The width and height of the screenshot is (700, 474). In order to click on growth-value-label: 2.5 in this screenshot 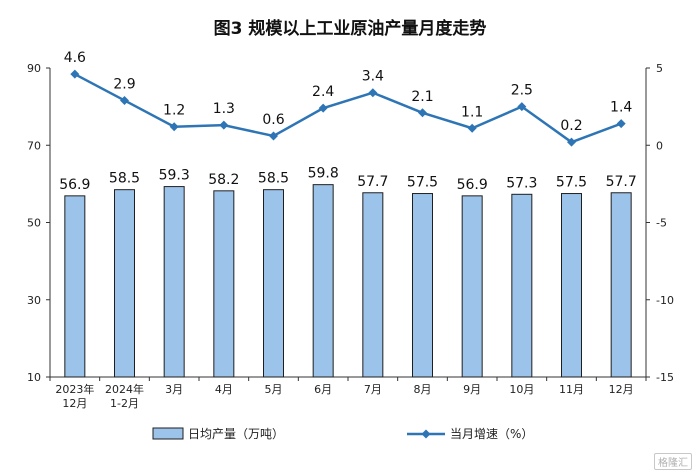, I will do `click(522, 91)`.